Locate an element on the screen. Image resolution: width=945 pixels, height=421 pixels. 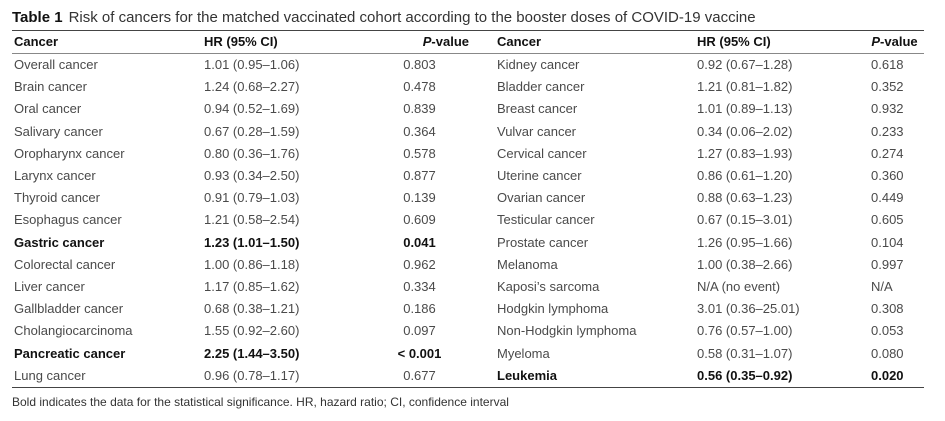
header-pvalue-right: P-value is located at coordinates (893, 42).